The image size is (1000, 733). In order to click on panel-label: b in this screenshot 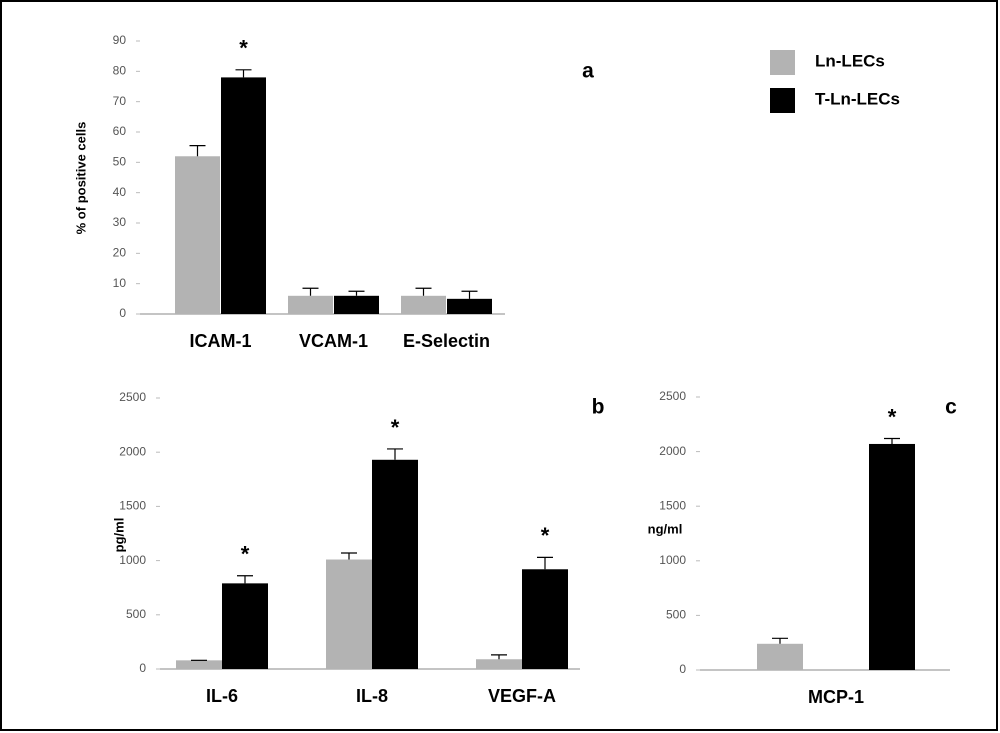, I will do `click(598, 407)`.